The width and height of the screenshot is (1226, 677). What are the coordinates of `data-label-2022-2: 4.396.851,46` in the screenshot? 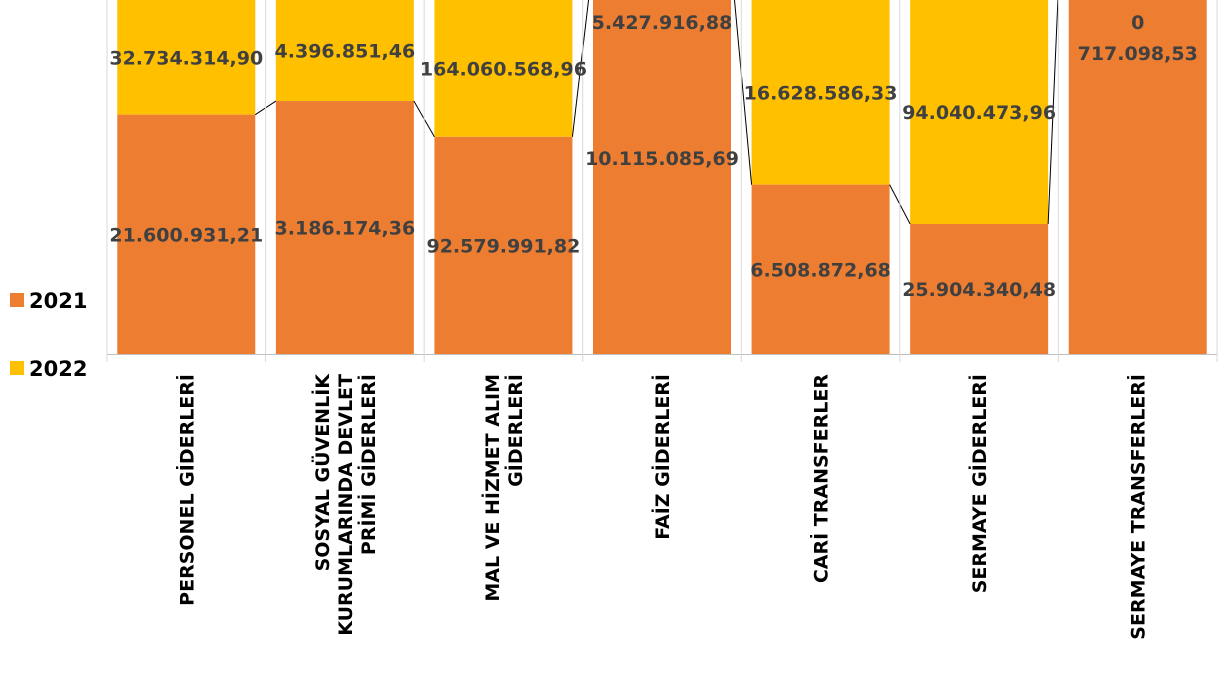 It's located at (345, 52).